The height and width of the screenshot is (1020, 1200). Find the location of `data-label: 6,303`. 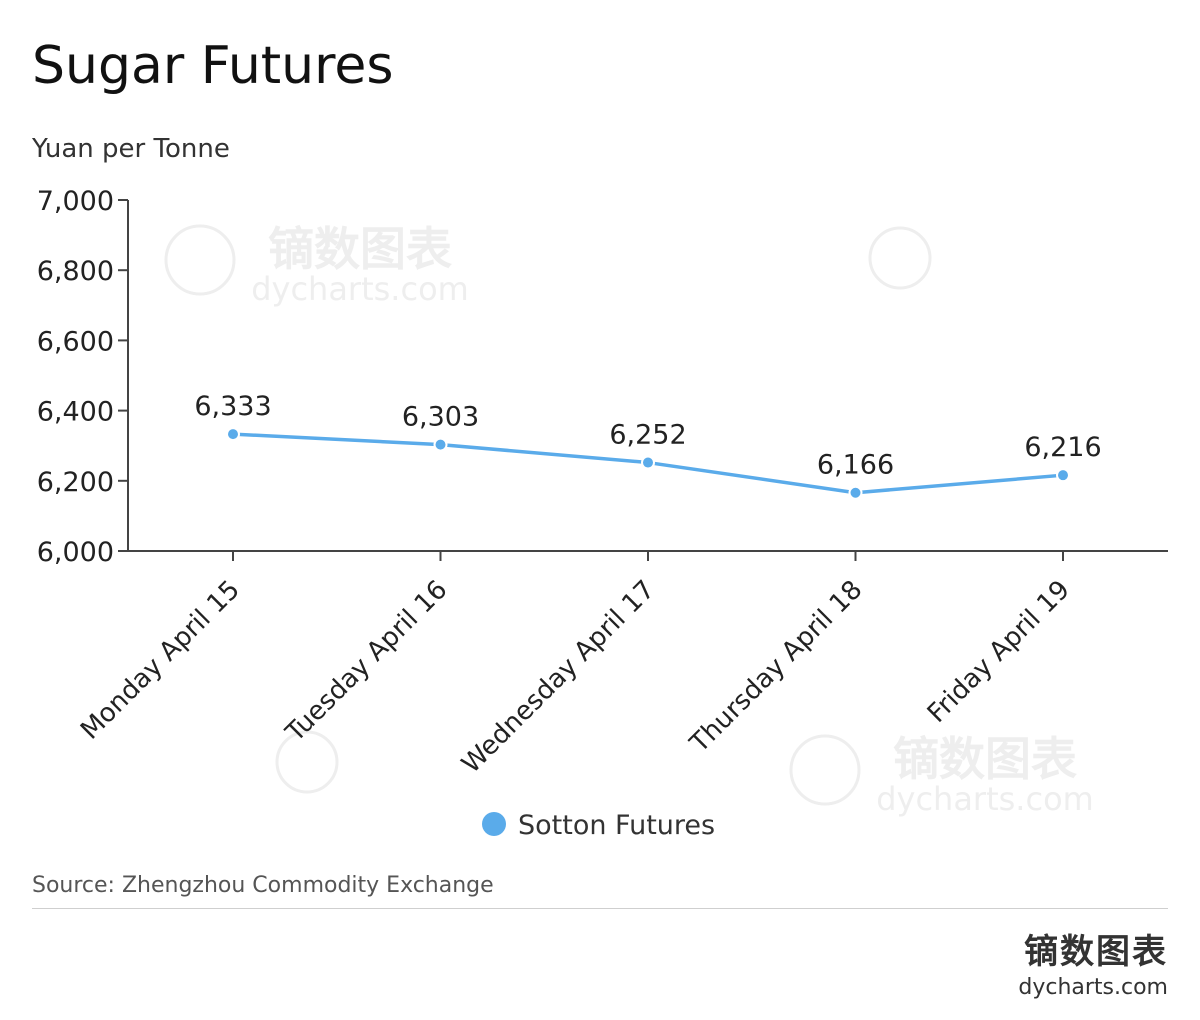

data-label: 6,303 is located at coordinates (440, 417).